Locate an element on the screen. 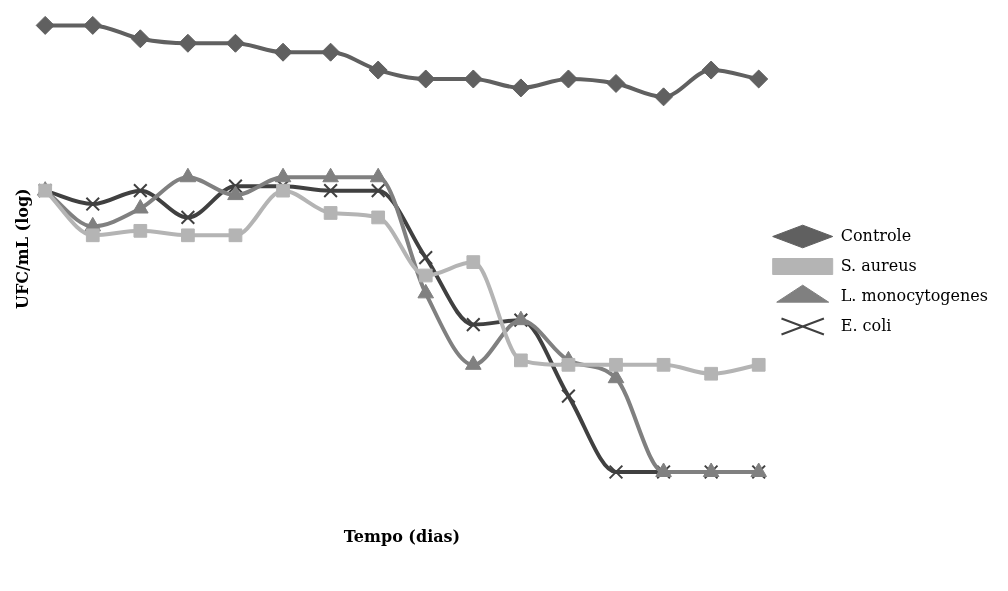  legend-label: E. coli is located at coordinates (866, 325).